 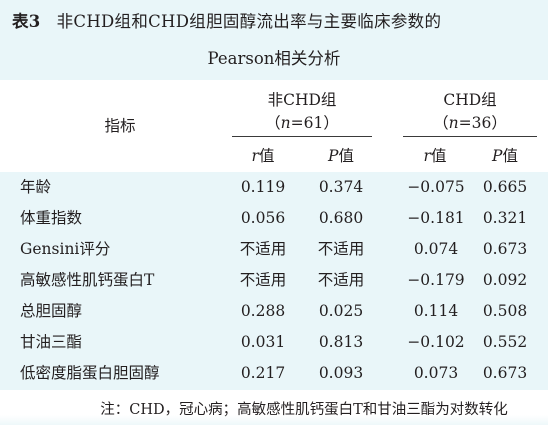 I want to click on row-indicator-name: 甘油三酯, so click(x=51, y=342).